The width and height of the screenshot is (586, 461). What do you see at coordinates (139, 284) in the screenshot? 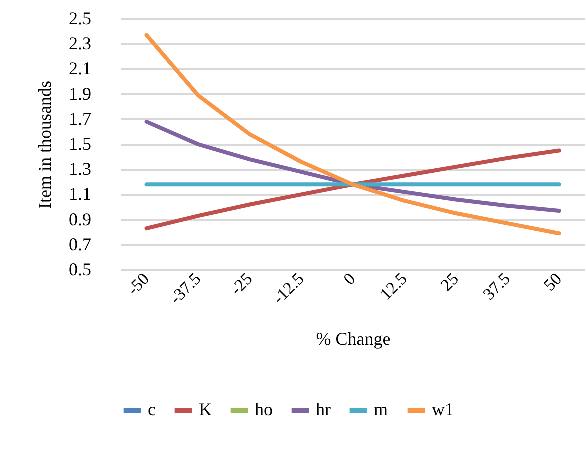
I see `x-tick-label: -50` at bounding box center [139, 284].